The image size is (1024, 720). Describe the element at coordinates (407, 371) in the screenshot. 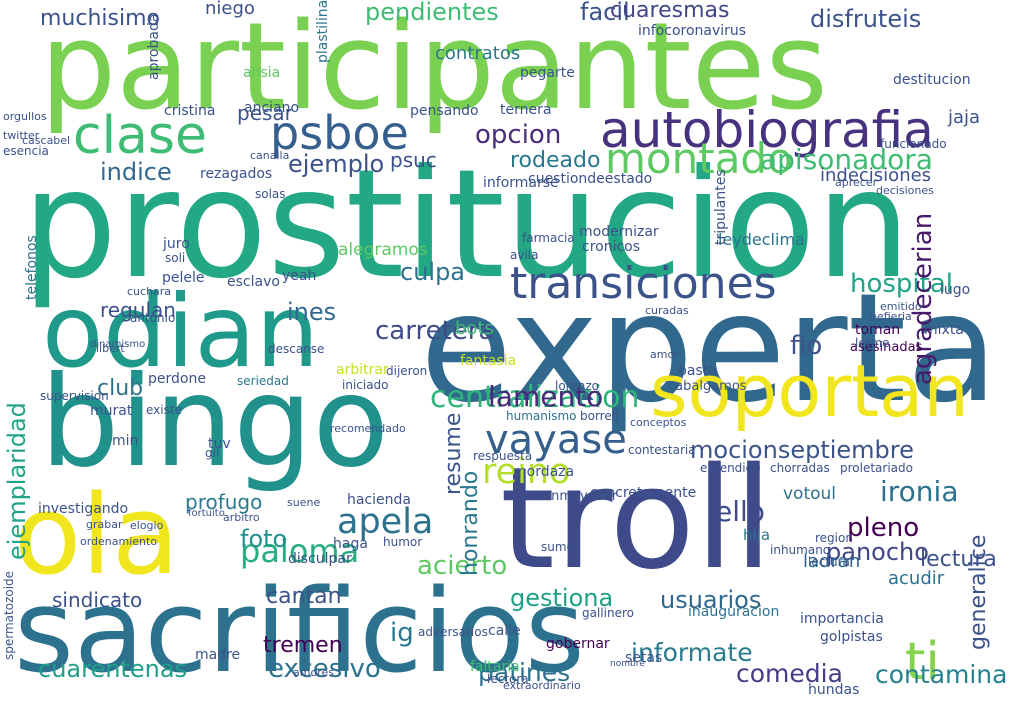

I see `word-dijeron-131: dijeron` at that location.